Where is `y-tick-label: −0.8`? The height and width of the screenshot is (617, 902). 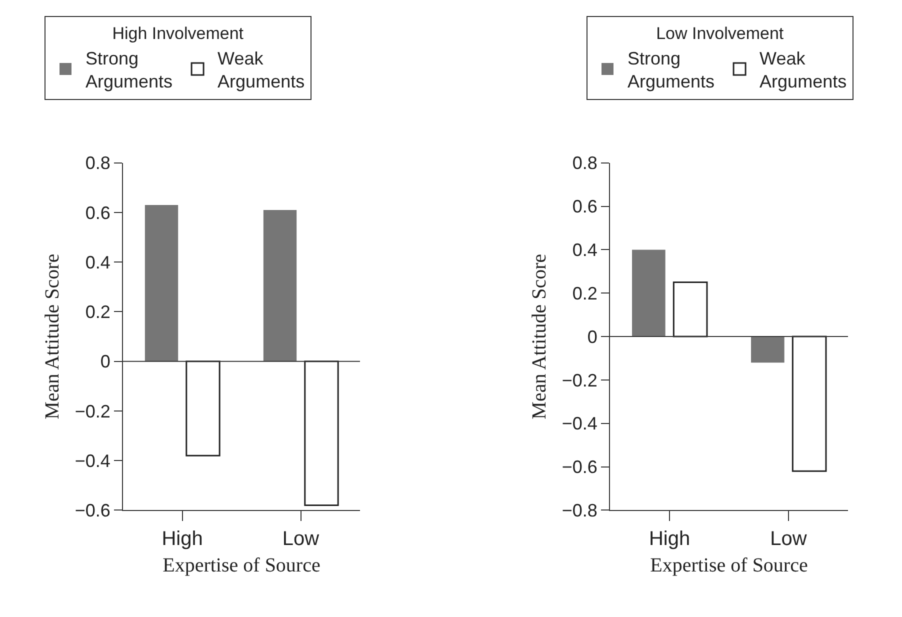
y-tick-label: −0.8 is located at coordinates (580, 510).